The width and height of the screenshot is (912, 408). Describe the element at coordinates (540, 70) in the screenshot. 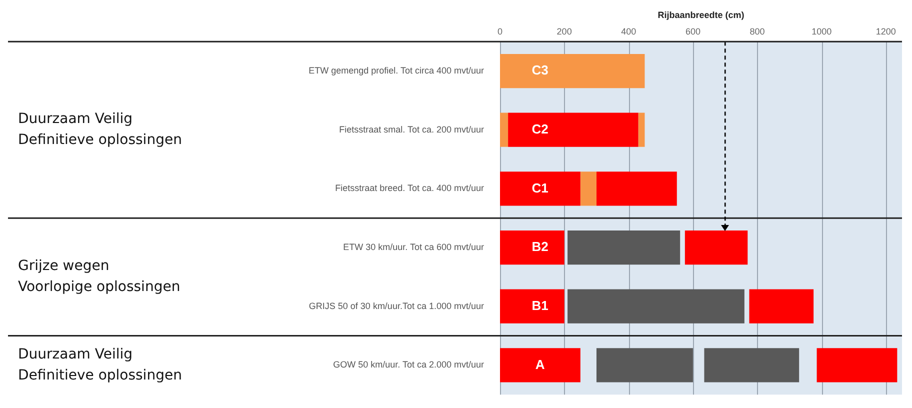

I see `annotation: C3` at that location.